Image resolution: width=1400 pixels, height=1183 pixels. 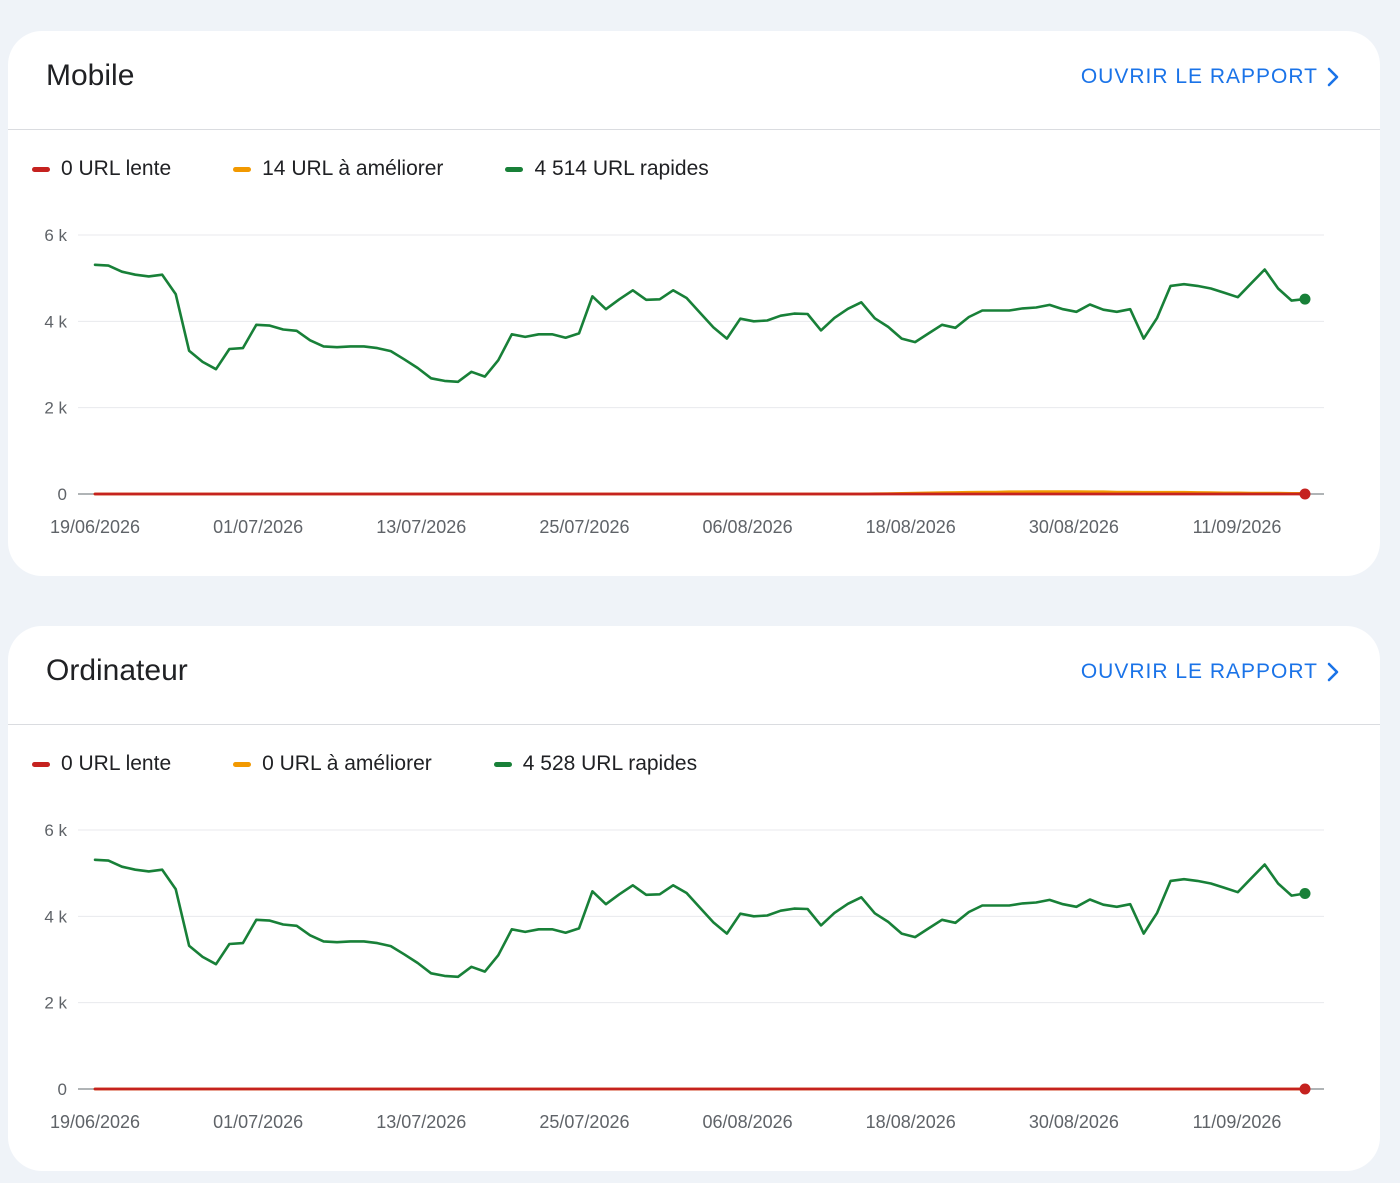 I want to click on legend-label: 14 URL à améliorer, so click(x=353, y=168).